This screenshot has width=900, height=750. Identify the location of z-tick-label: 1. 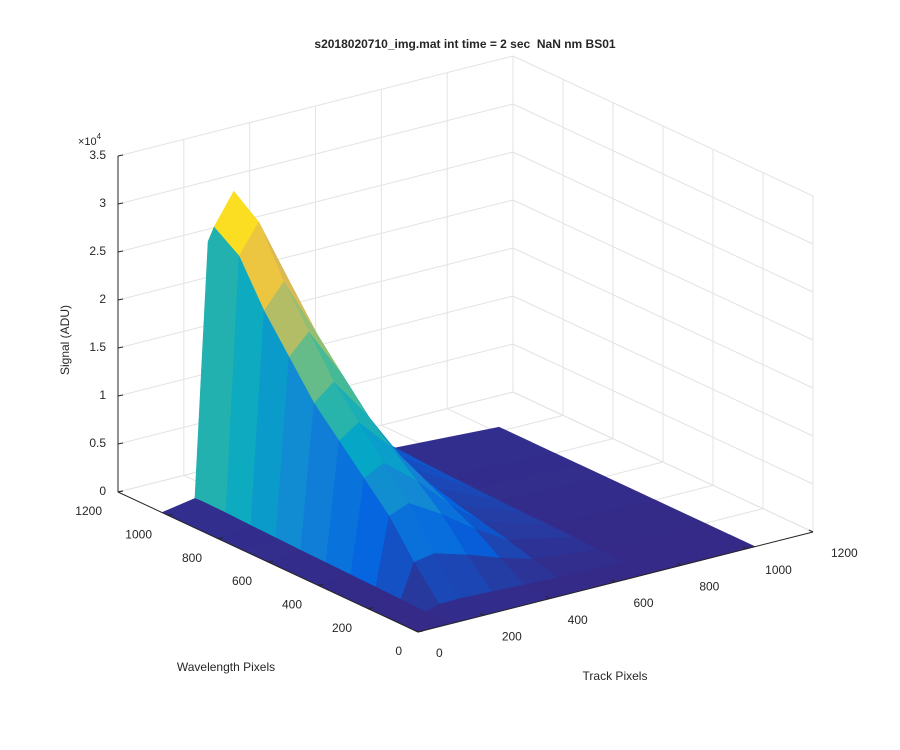
(102, 395).